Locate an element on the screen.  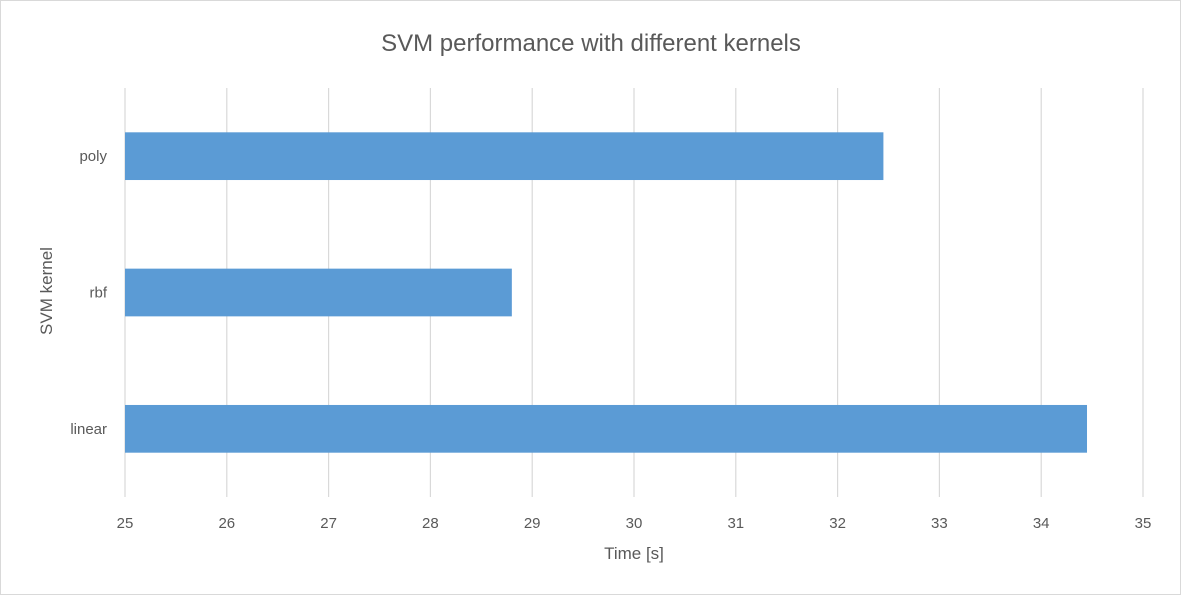
x-tick-label: 30 is located at coordinates (634, 523).